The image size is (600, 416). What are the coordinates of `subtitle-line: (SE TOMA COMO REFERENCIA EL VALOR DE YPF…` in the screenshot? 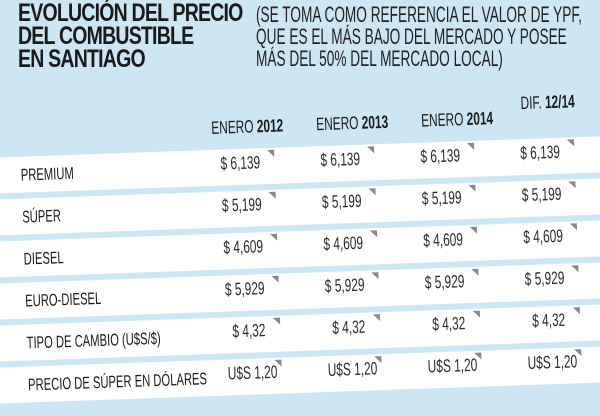 It's located at (419, 14).